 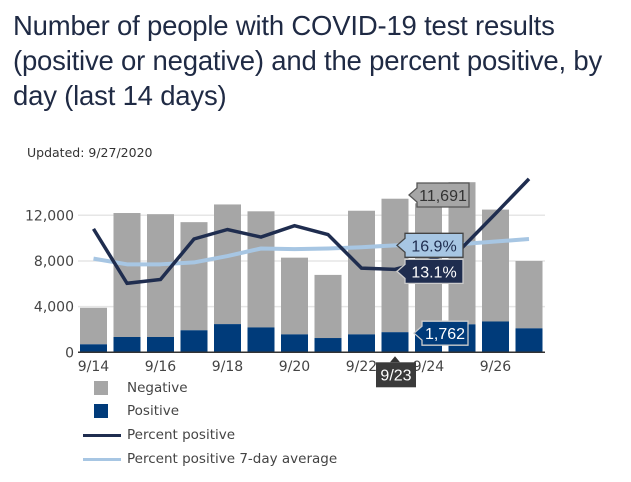 I want to click on x-tick-label: 9/18, so click(x=227, y=367).